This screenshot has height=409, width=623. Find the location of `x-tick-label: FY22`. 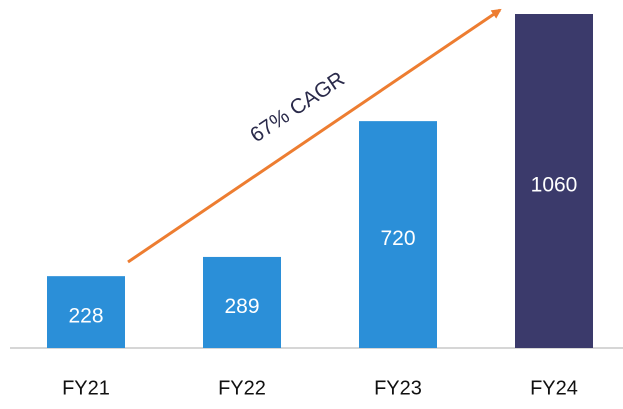

x-tick-label: FY22 is located at coordinates (242, 388).